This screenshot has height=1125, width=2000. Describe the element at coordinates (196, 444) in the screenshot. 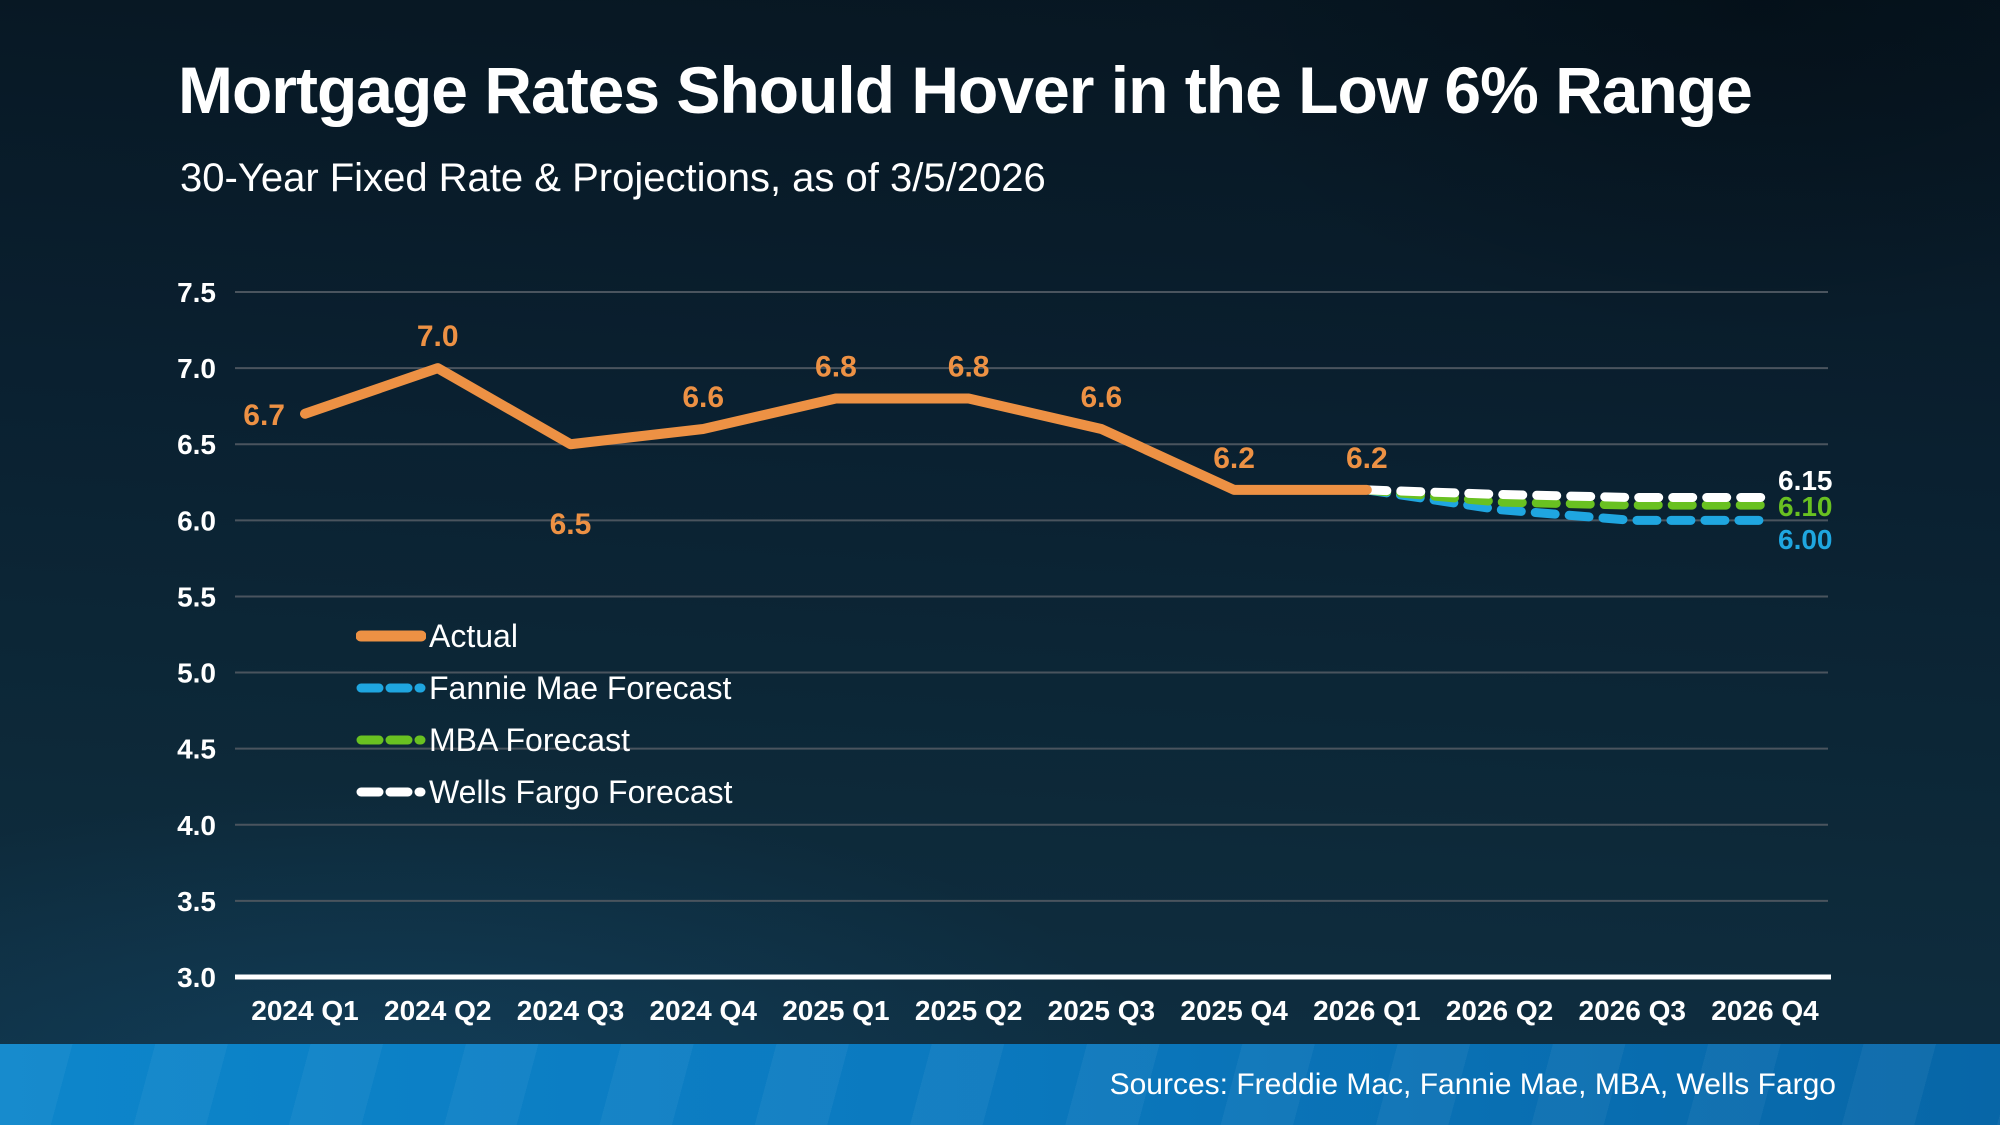

I see `y-tick-label: 6.5` at that location.